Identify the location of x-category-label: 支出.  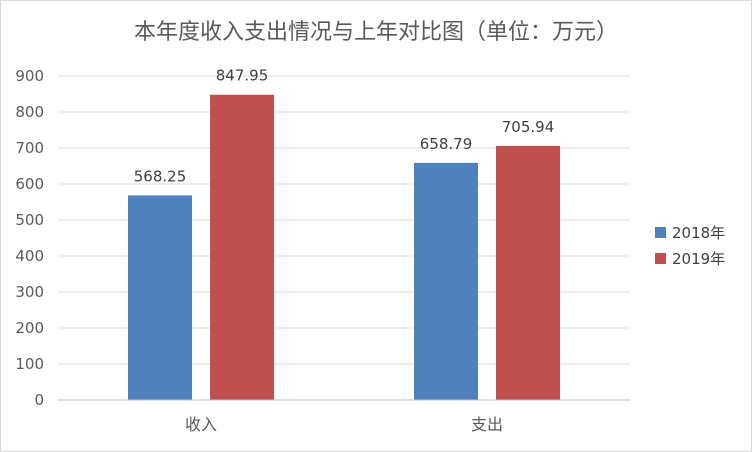
(487, 424).